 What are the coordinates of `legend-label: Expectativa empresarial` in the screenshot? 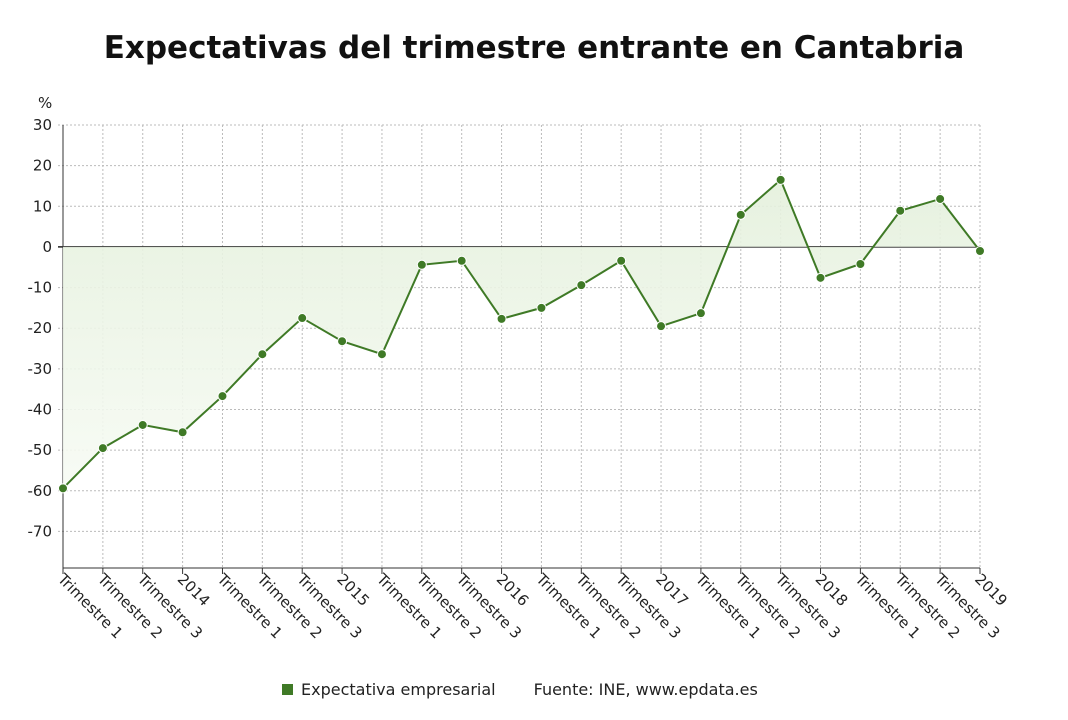 It's located at (398, 689).